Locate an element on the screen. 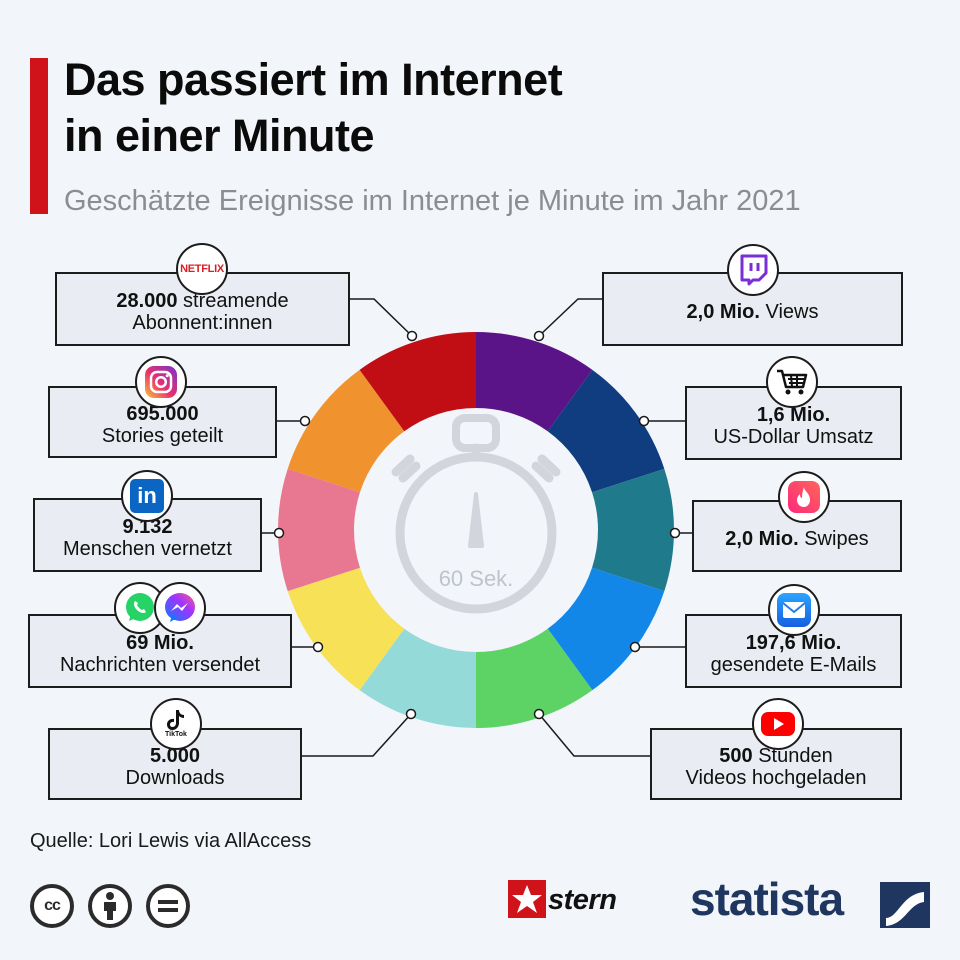 Image resolution: width=960 pixels, height=960 pixels. stat-email-text: gesendete E-Mails is located at coordinates (793, 665).